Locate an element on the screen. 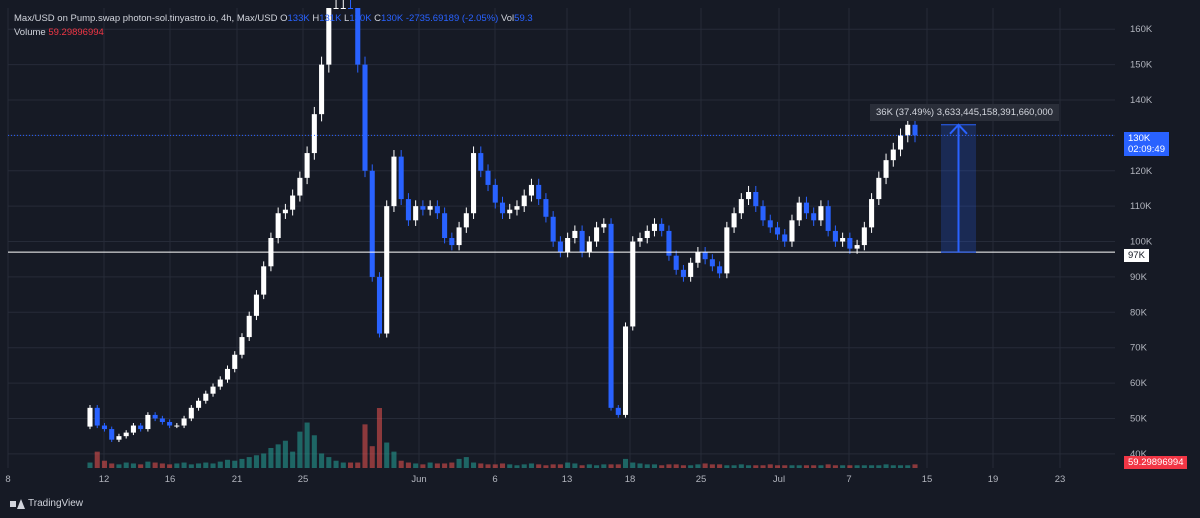 The width and height of the screenshot is (1200, 518). x-tick-label: 12 is located at coordinates (104, 479).